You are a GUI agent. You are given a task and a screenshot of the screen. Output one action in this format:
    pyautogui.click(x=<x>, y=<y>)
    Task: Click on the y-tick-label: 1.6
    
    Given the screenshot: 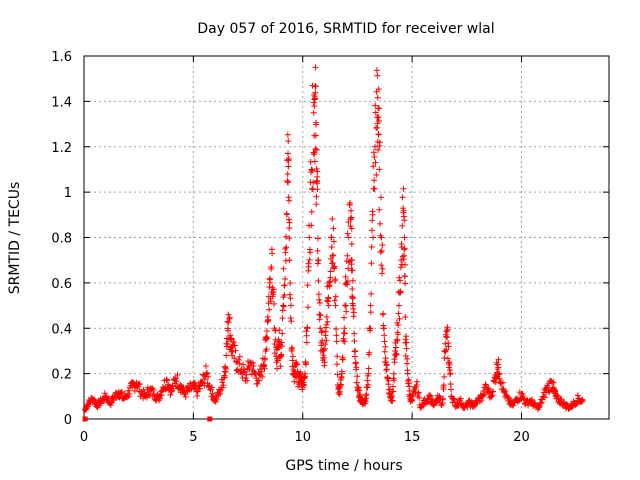 What is the action you would take?
    pyautogui.click(x=61, y=57)
    